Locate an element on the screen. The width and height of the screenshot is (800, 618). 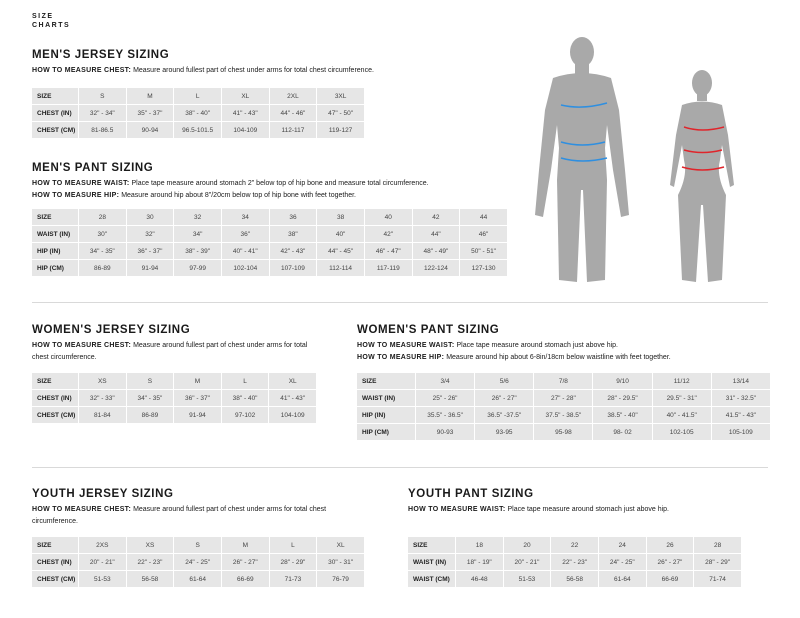
table-cell: 27" - 28" is located at coordinates (563, 398).